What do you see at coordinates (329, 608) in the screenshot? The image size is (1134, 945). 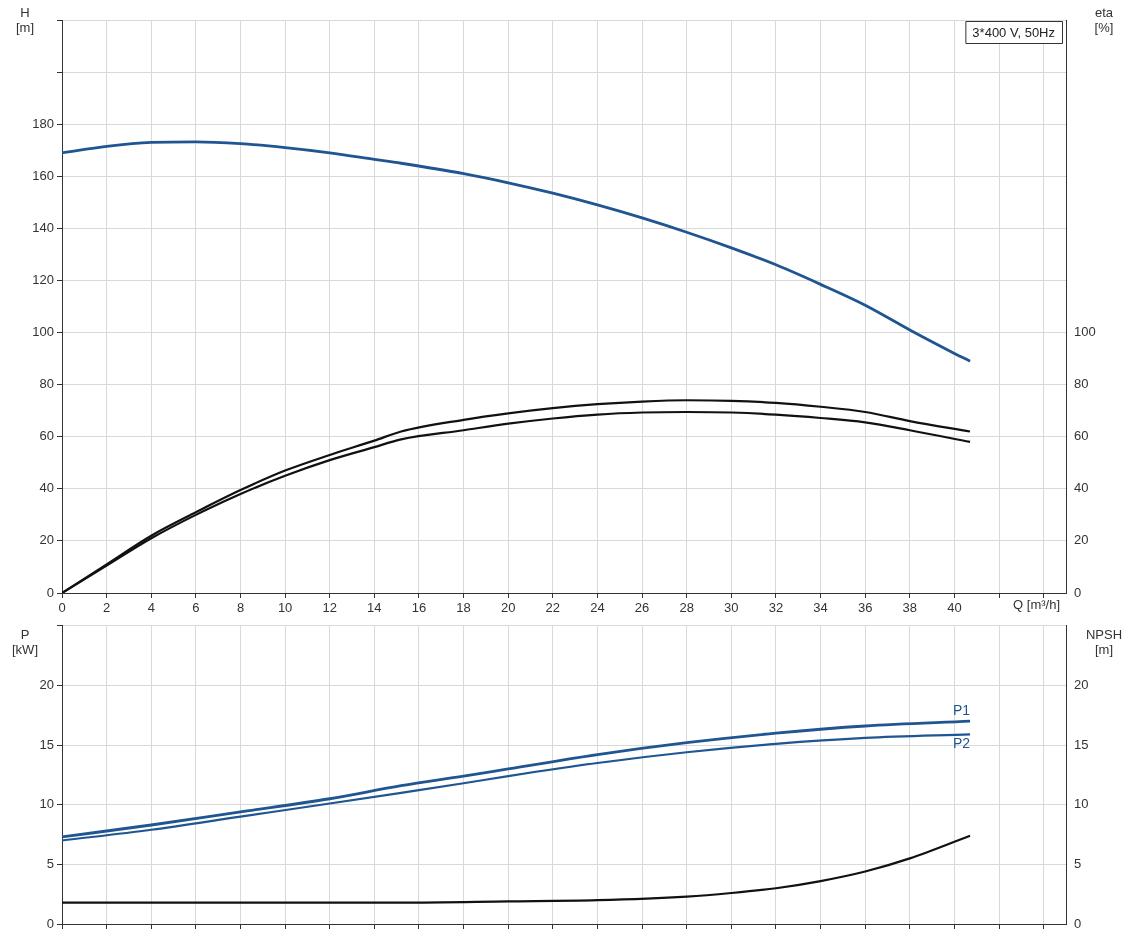 I see `x-tick-label: 12` at bounding box center [329, 608].